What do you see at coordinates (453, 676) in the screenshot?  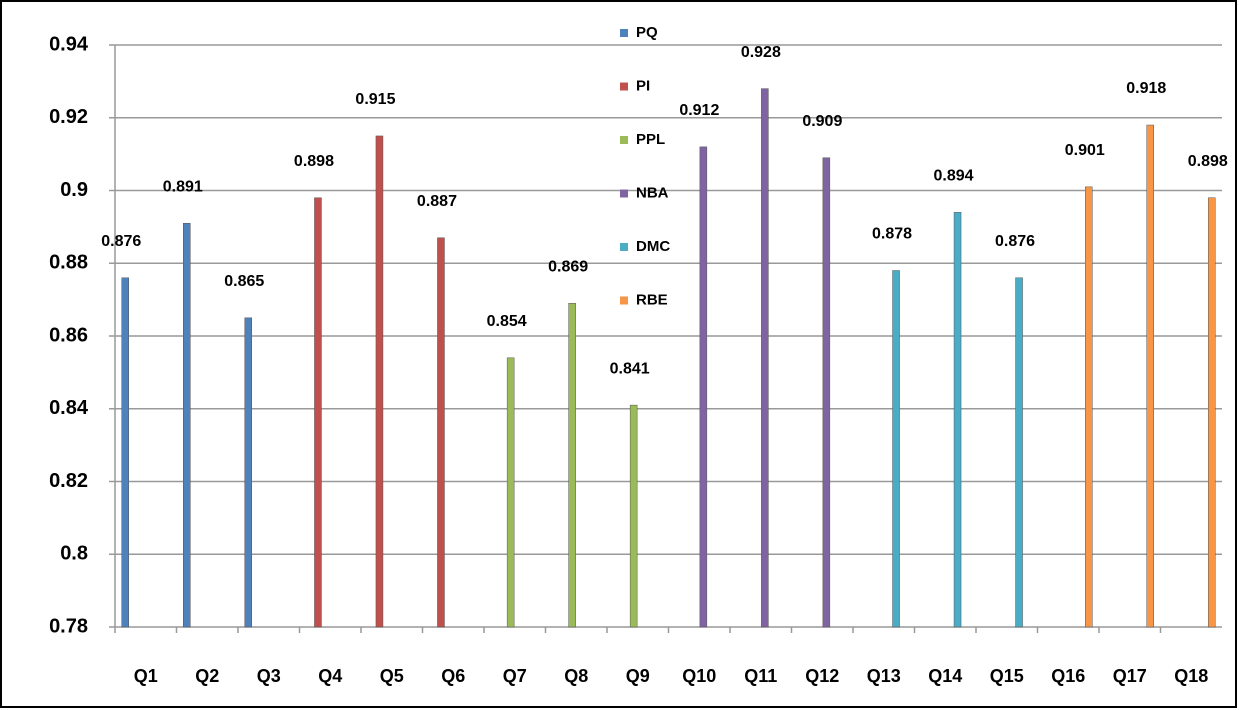 I see `x-tick-label: Q6` at bounding box center [453, 676].